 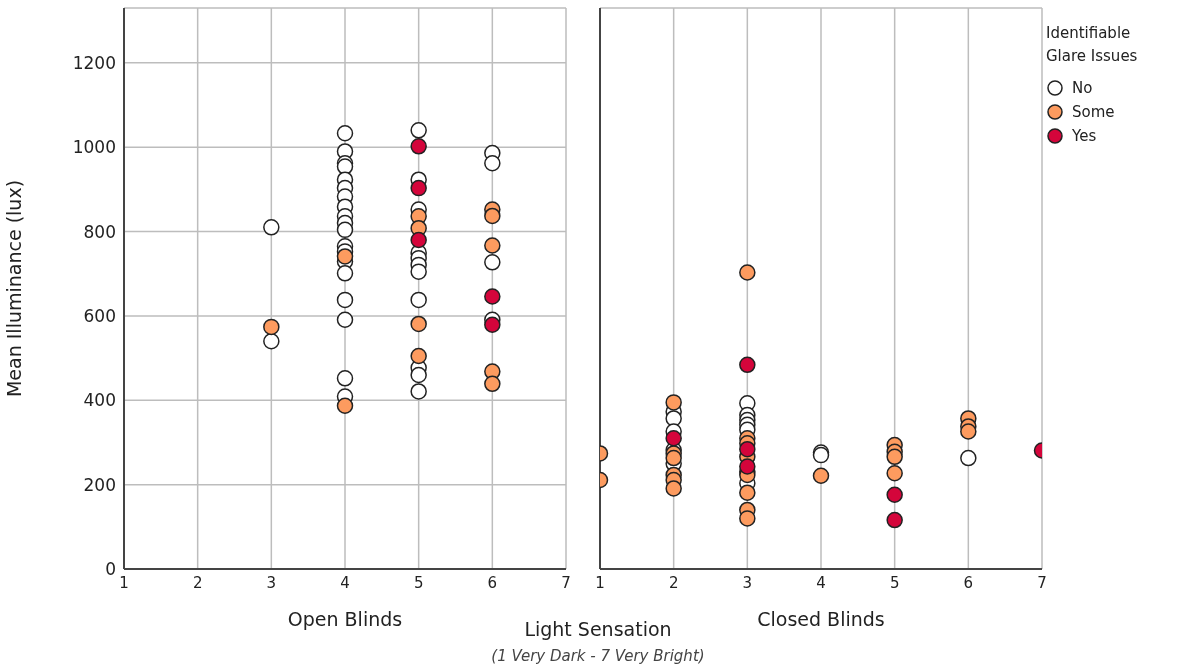 What do you see at coordinates (598, 656) in the screenshot?
I see `text: (1 Very Dark - 7 Very Bright)` at bounding box center [598, 656].